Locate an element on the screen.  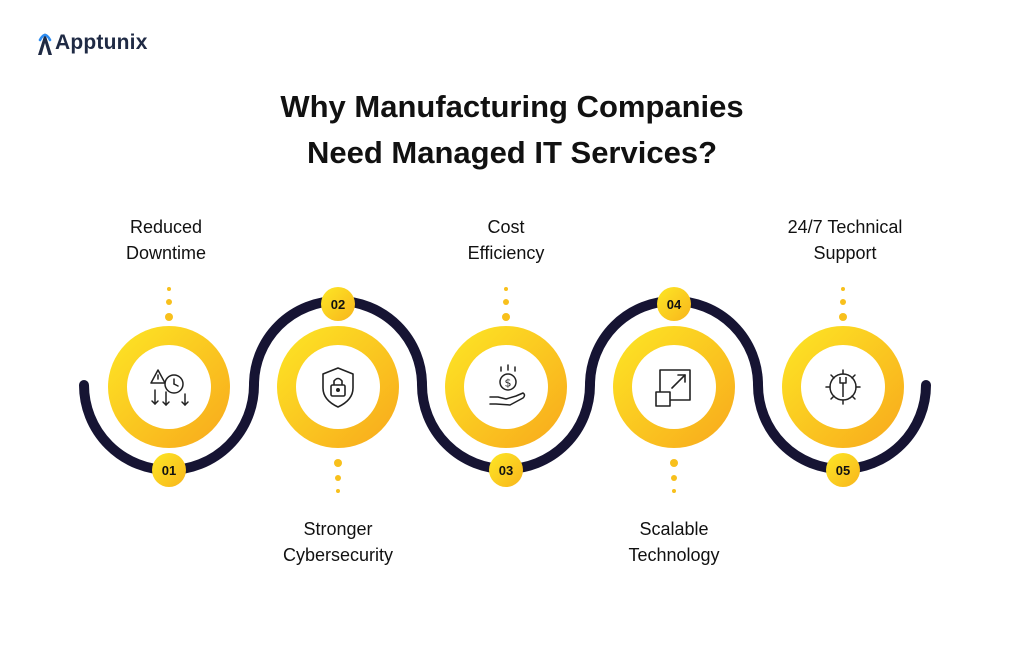
brand-logo: Apptunix is located at coordinates (92, 43).